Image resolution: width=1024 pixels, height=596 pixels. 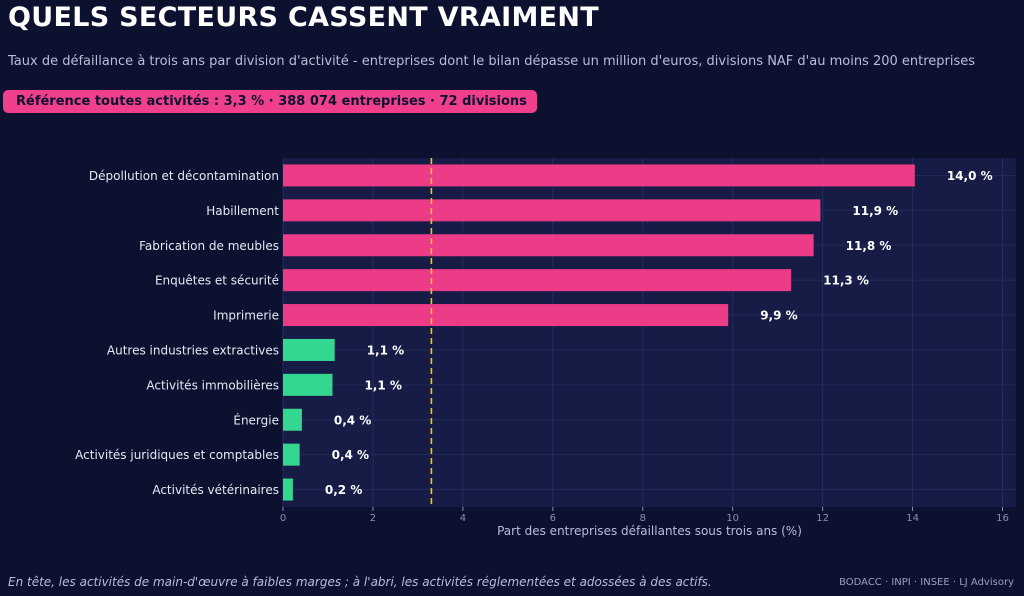 What do you see at coordinates (875, 211) in the screenshot?
I see `data-label: 11,9 %` at bounding box center [875, 211].